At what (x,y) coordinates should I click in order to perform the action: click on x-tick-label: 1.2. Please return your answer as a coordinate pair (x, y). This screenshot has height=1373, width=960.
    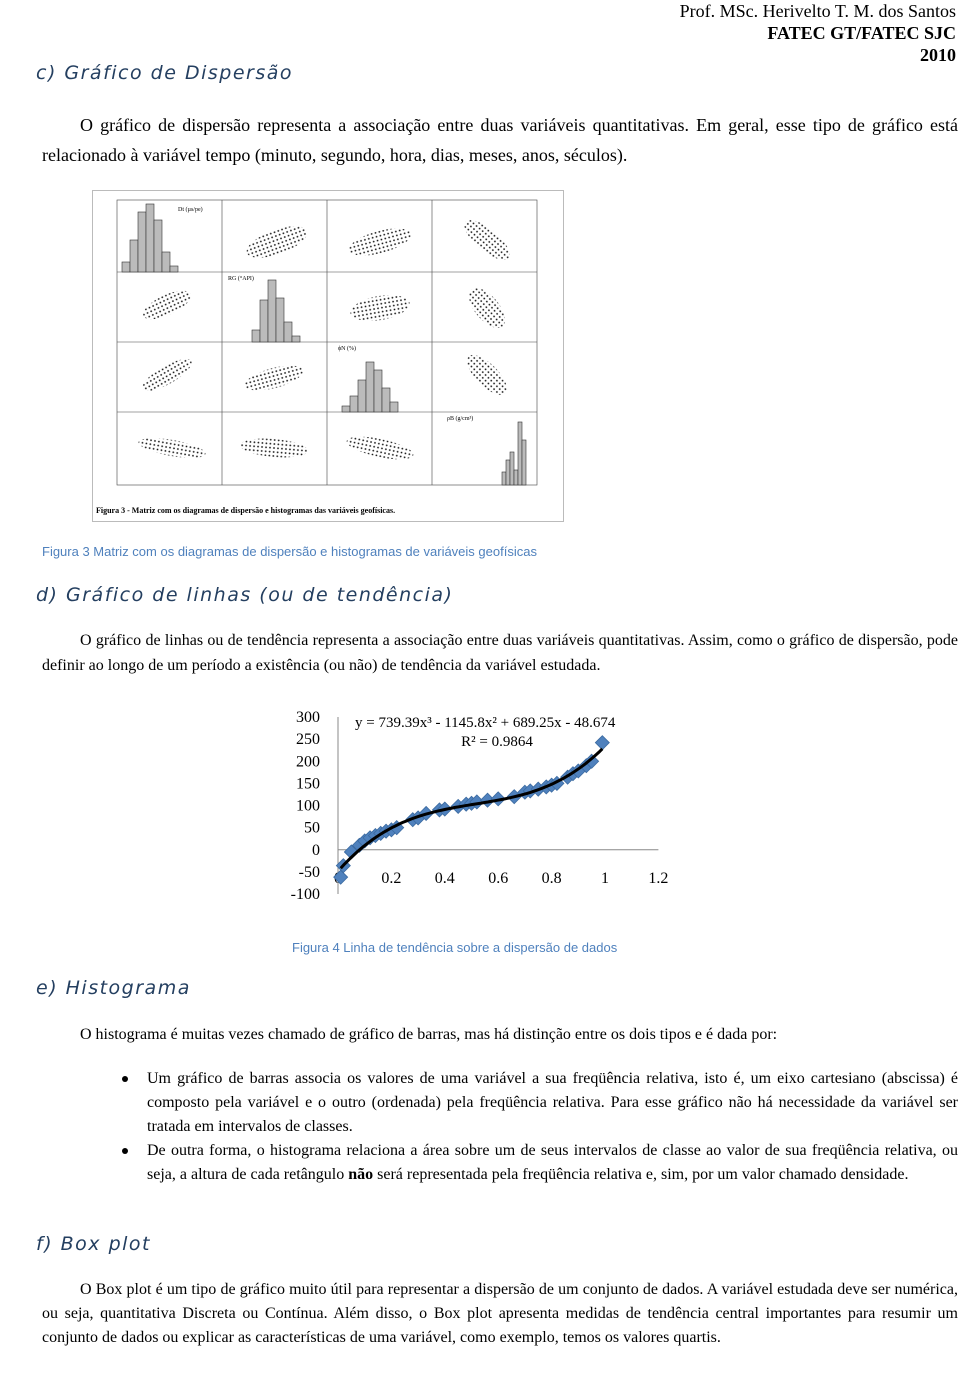
    Looking at the image, I should click on (658, 878).